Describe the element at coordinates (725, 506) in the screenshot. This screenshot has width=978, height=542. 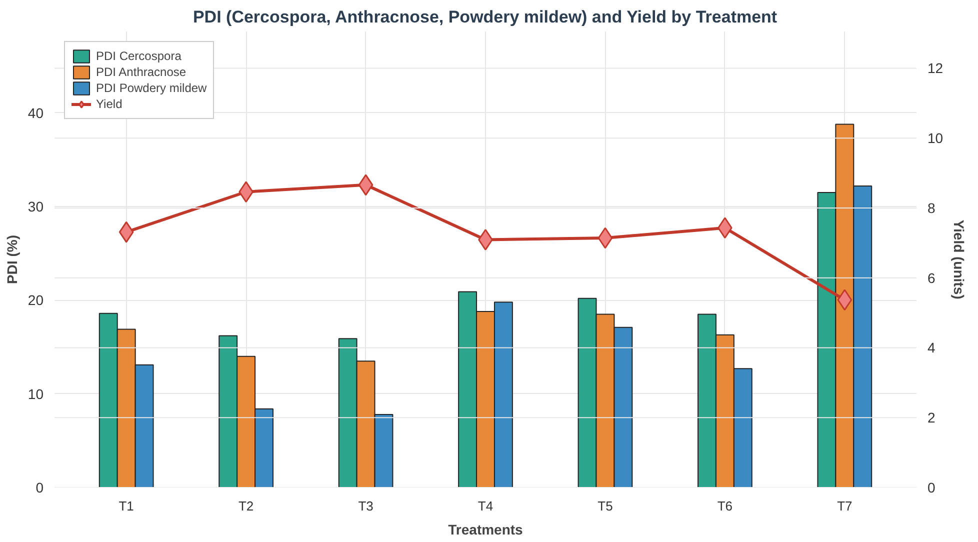
I see `x-tick-label: T6` at that location.